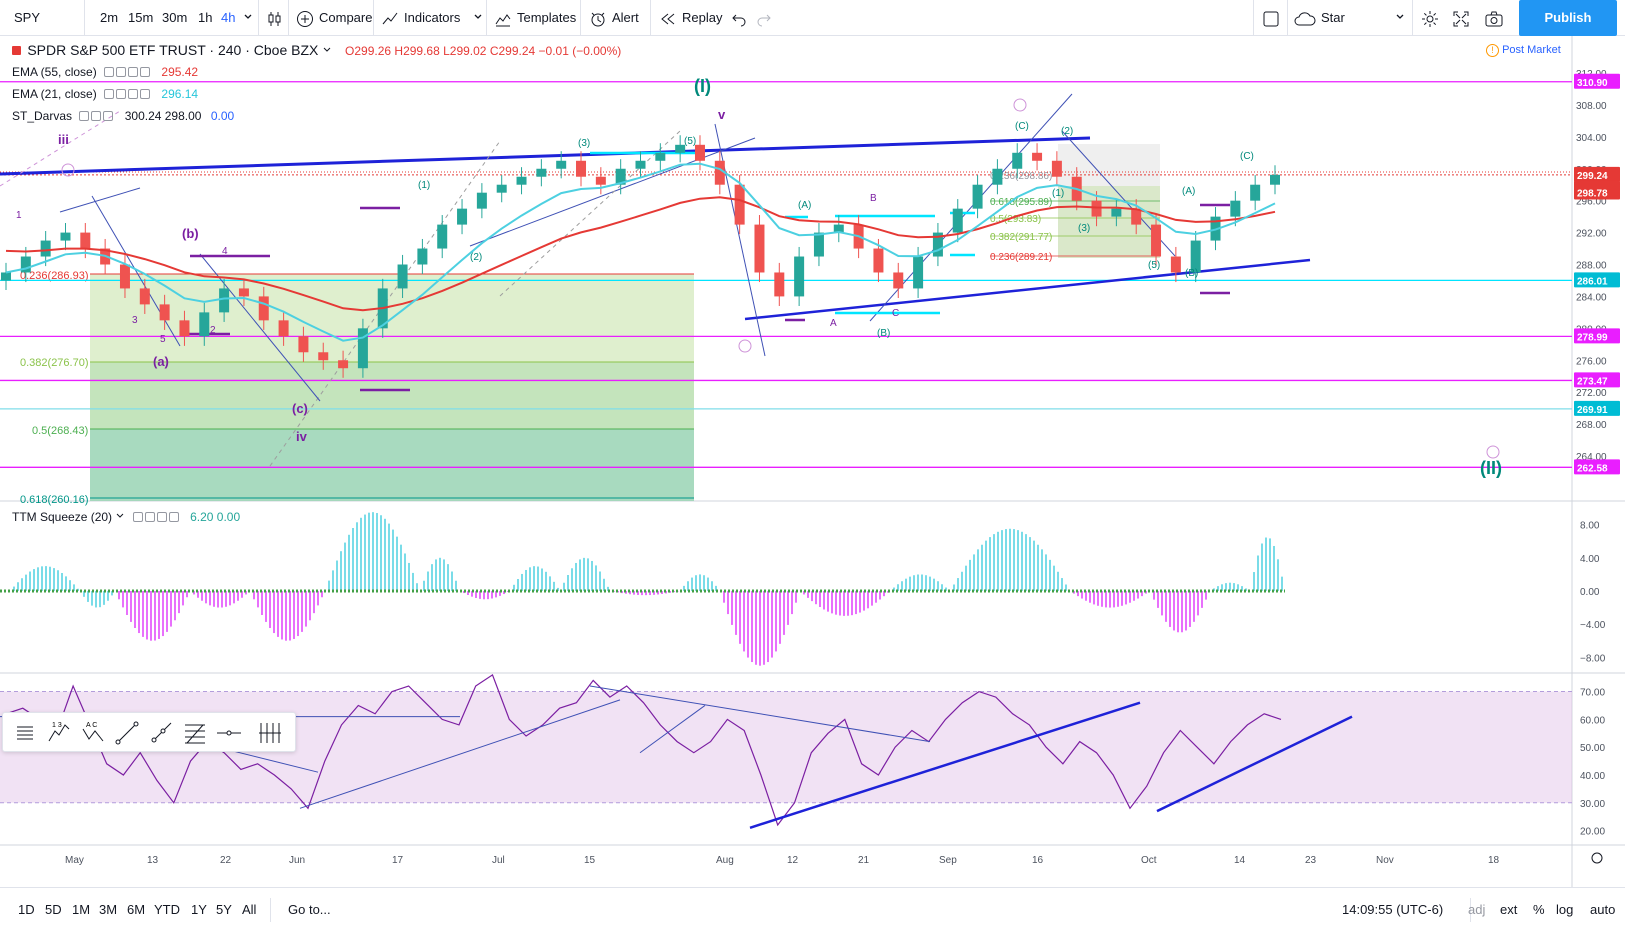 Image resolution: width=1625 pixels, height=931 pixels. I want to click on trend-line-icon, so click(127, 733).